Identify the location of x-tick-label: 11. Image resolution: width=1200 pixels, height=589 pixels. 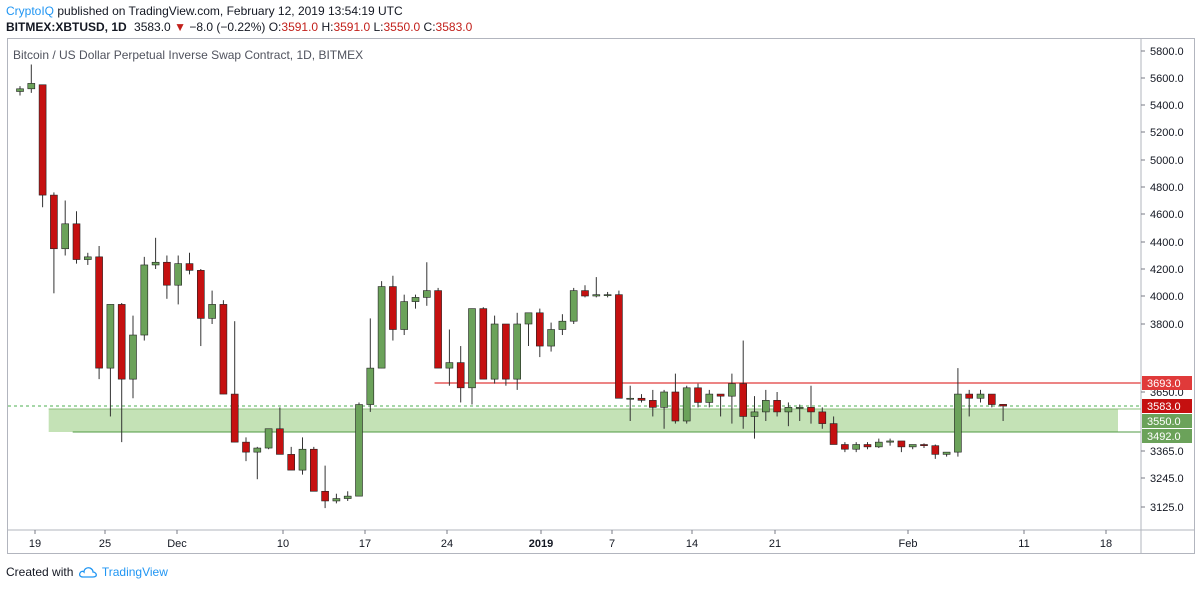
(1023, 544).